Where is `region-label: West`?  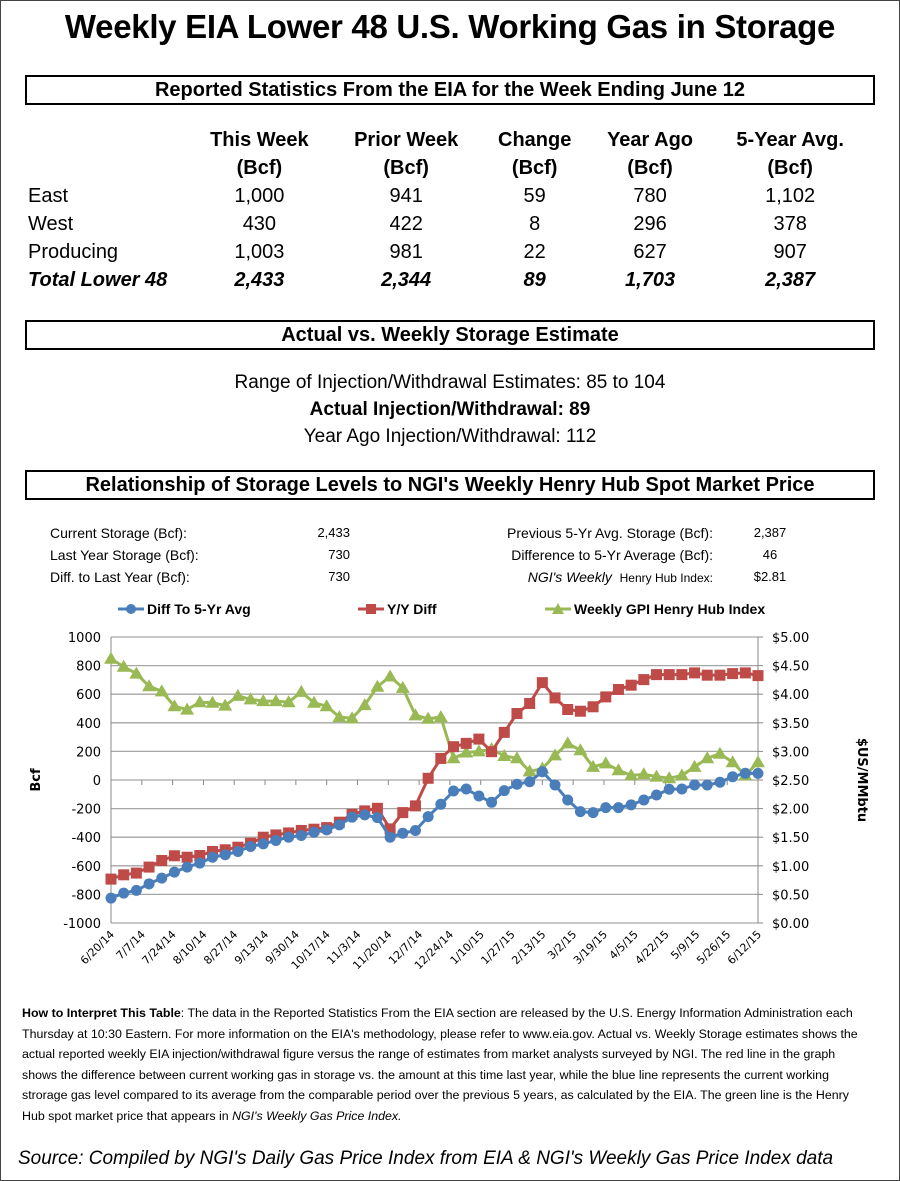
region-label: West is located at coordinates (51, 223).